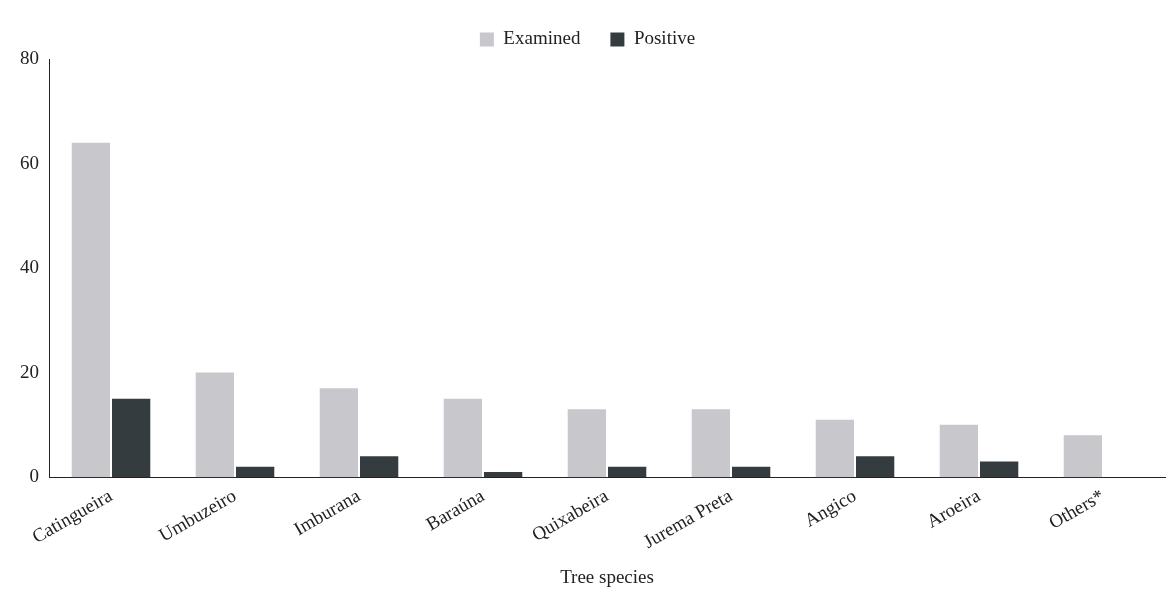  I want to click on x-axis-title: Tree species, so click(607, 576).